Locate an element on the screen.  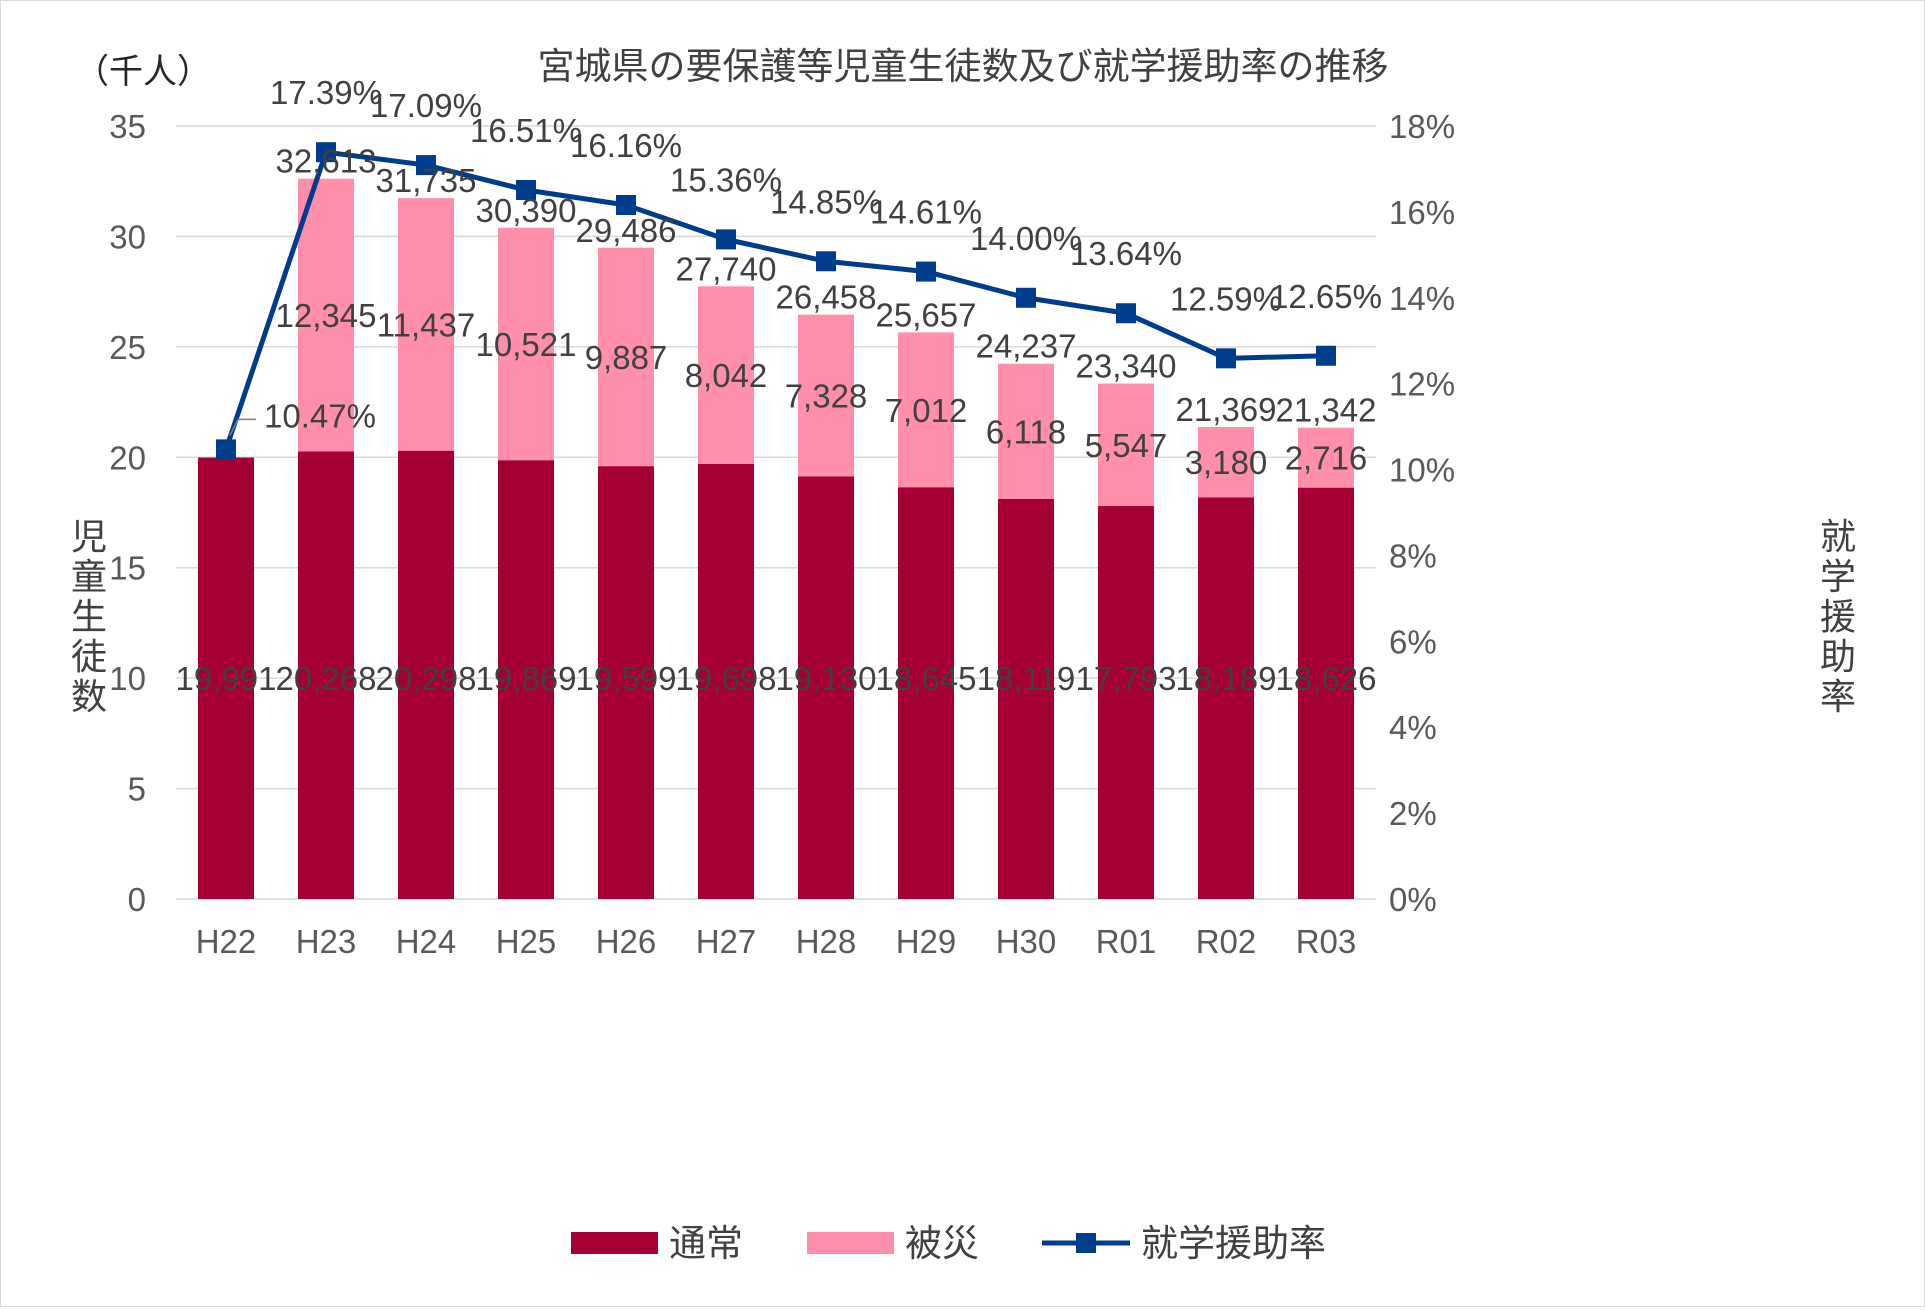
data-label-rate: 16.16% is located at coordinates (626, 145).